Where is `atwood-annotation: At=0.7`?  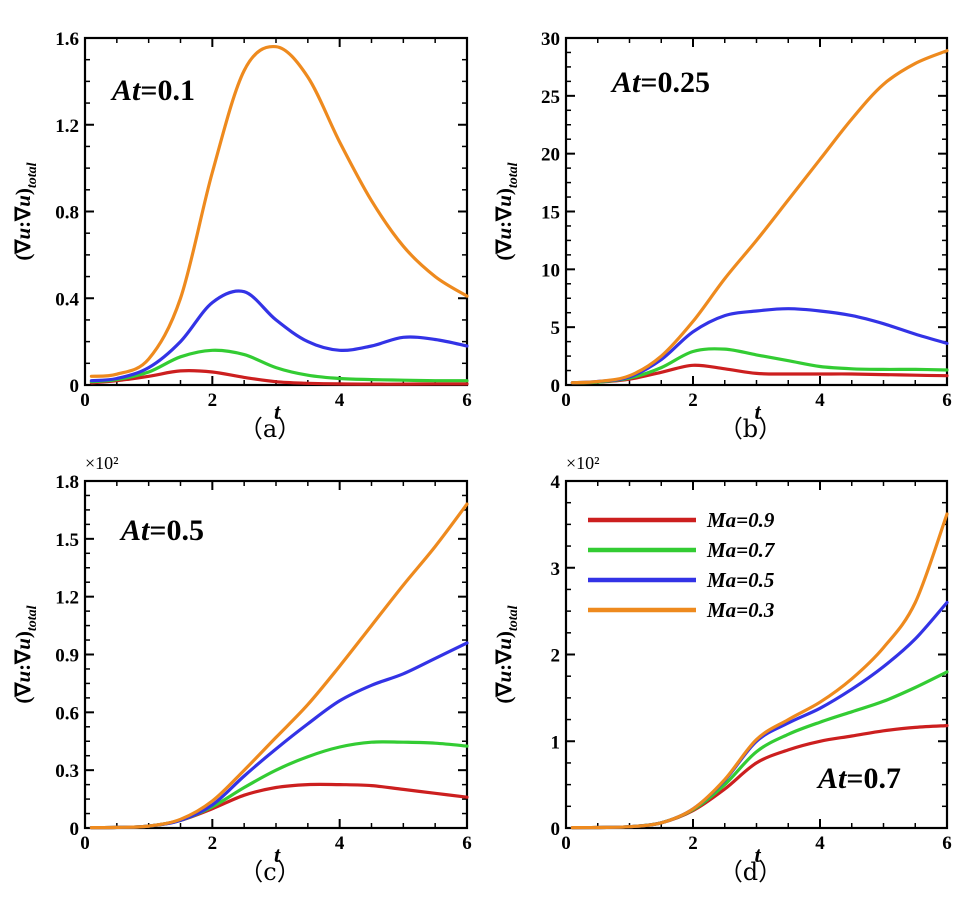 atwood-annotation: At=0.7 is located at coordinates (858, 778).